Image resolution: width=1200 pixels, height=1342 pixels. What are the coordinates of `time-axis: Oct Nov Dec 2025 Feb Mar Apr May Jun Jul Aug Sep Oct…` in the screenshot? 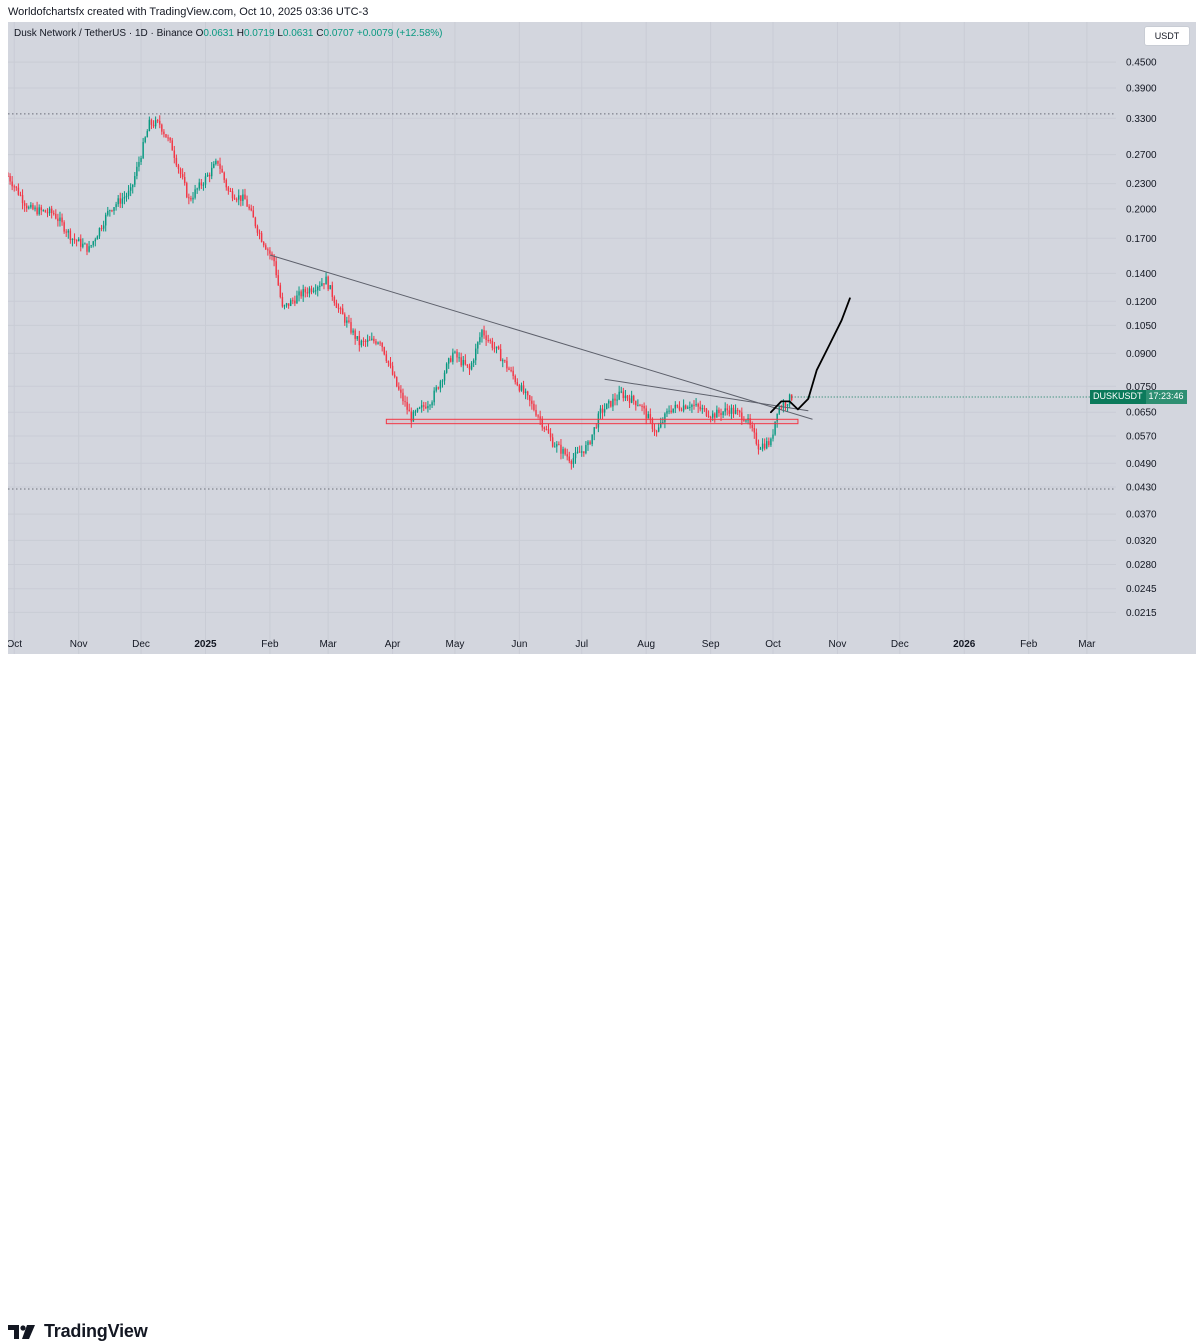 It's located at (561, 643).